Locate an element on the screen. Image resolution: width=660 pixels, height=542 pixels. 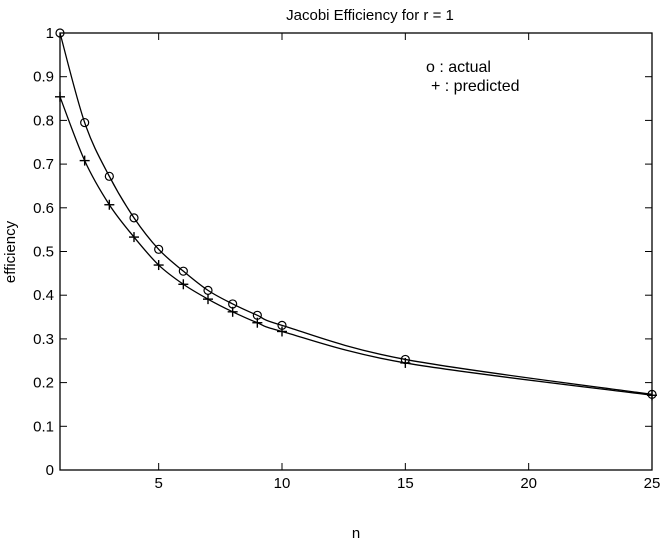
x-axis-label: n is located at coordinates (356, 533).